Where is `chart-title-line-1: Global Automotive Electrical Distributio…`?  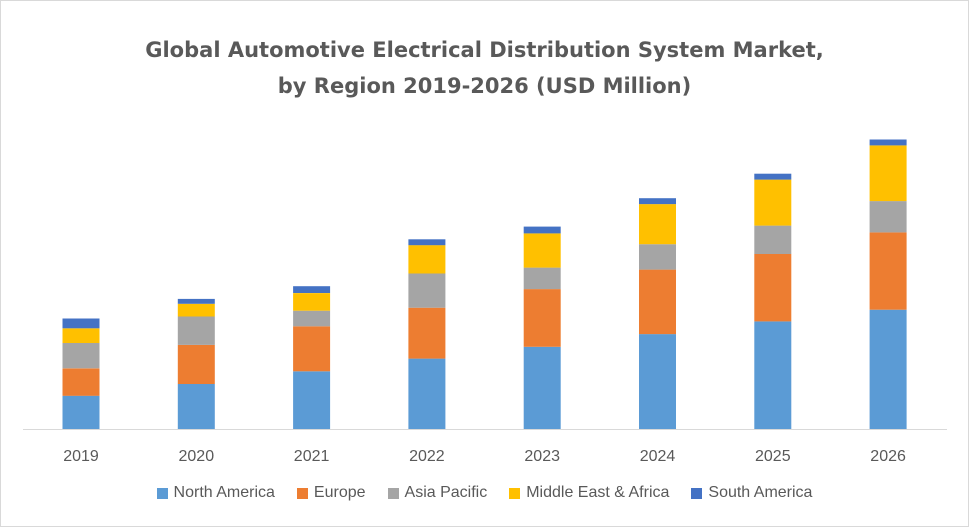 chart-title-line-1: Global Automotive Electrical Distributio… is located at coordinates (484, 50).